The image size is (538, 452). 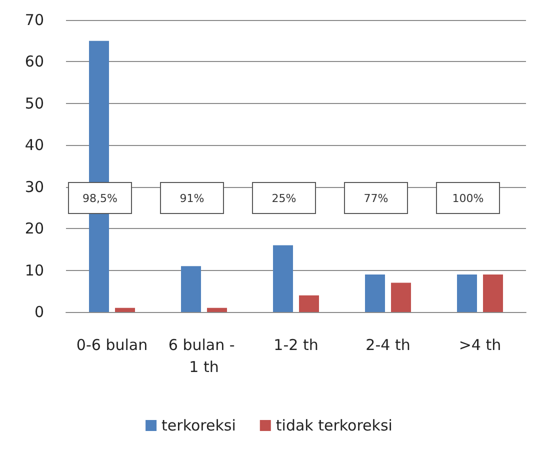 What do you see at coordinates (34, 187) in the screenshot?
I see `y-tick-label: 30` at bounding box center [34, 187].